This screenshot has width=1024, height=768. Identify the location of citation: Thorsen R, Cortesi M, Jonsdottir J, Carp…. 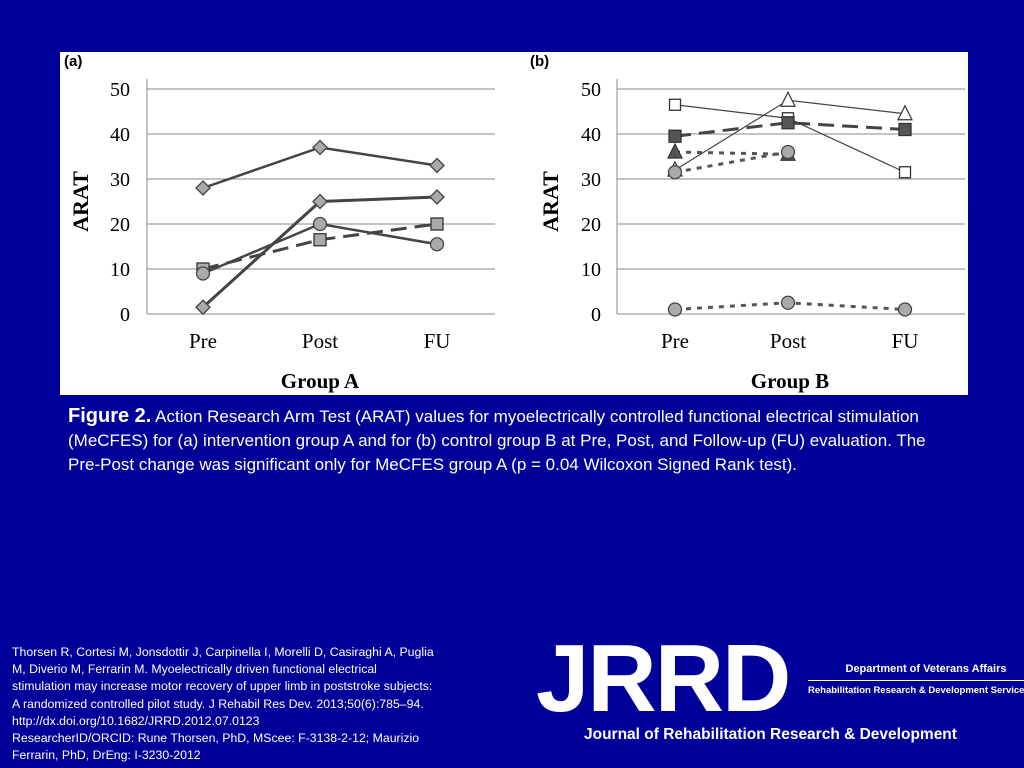
(259, 704).